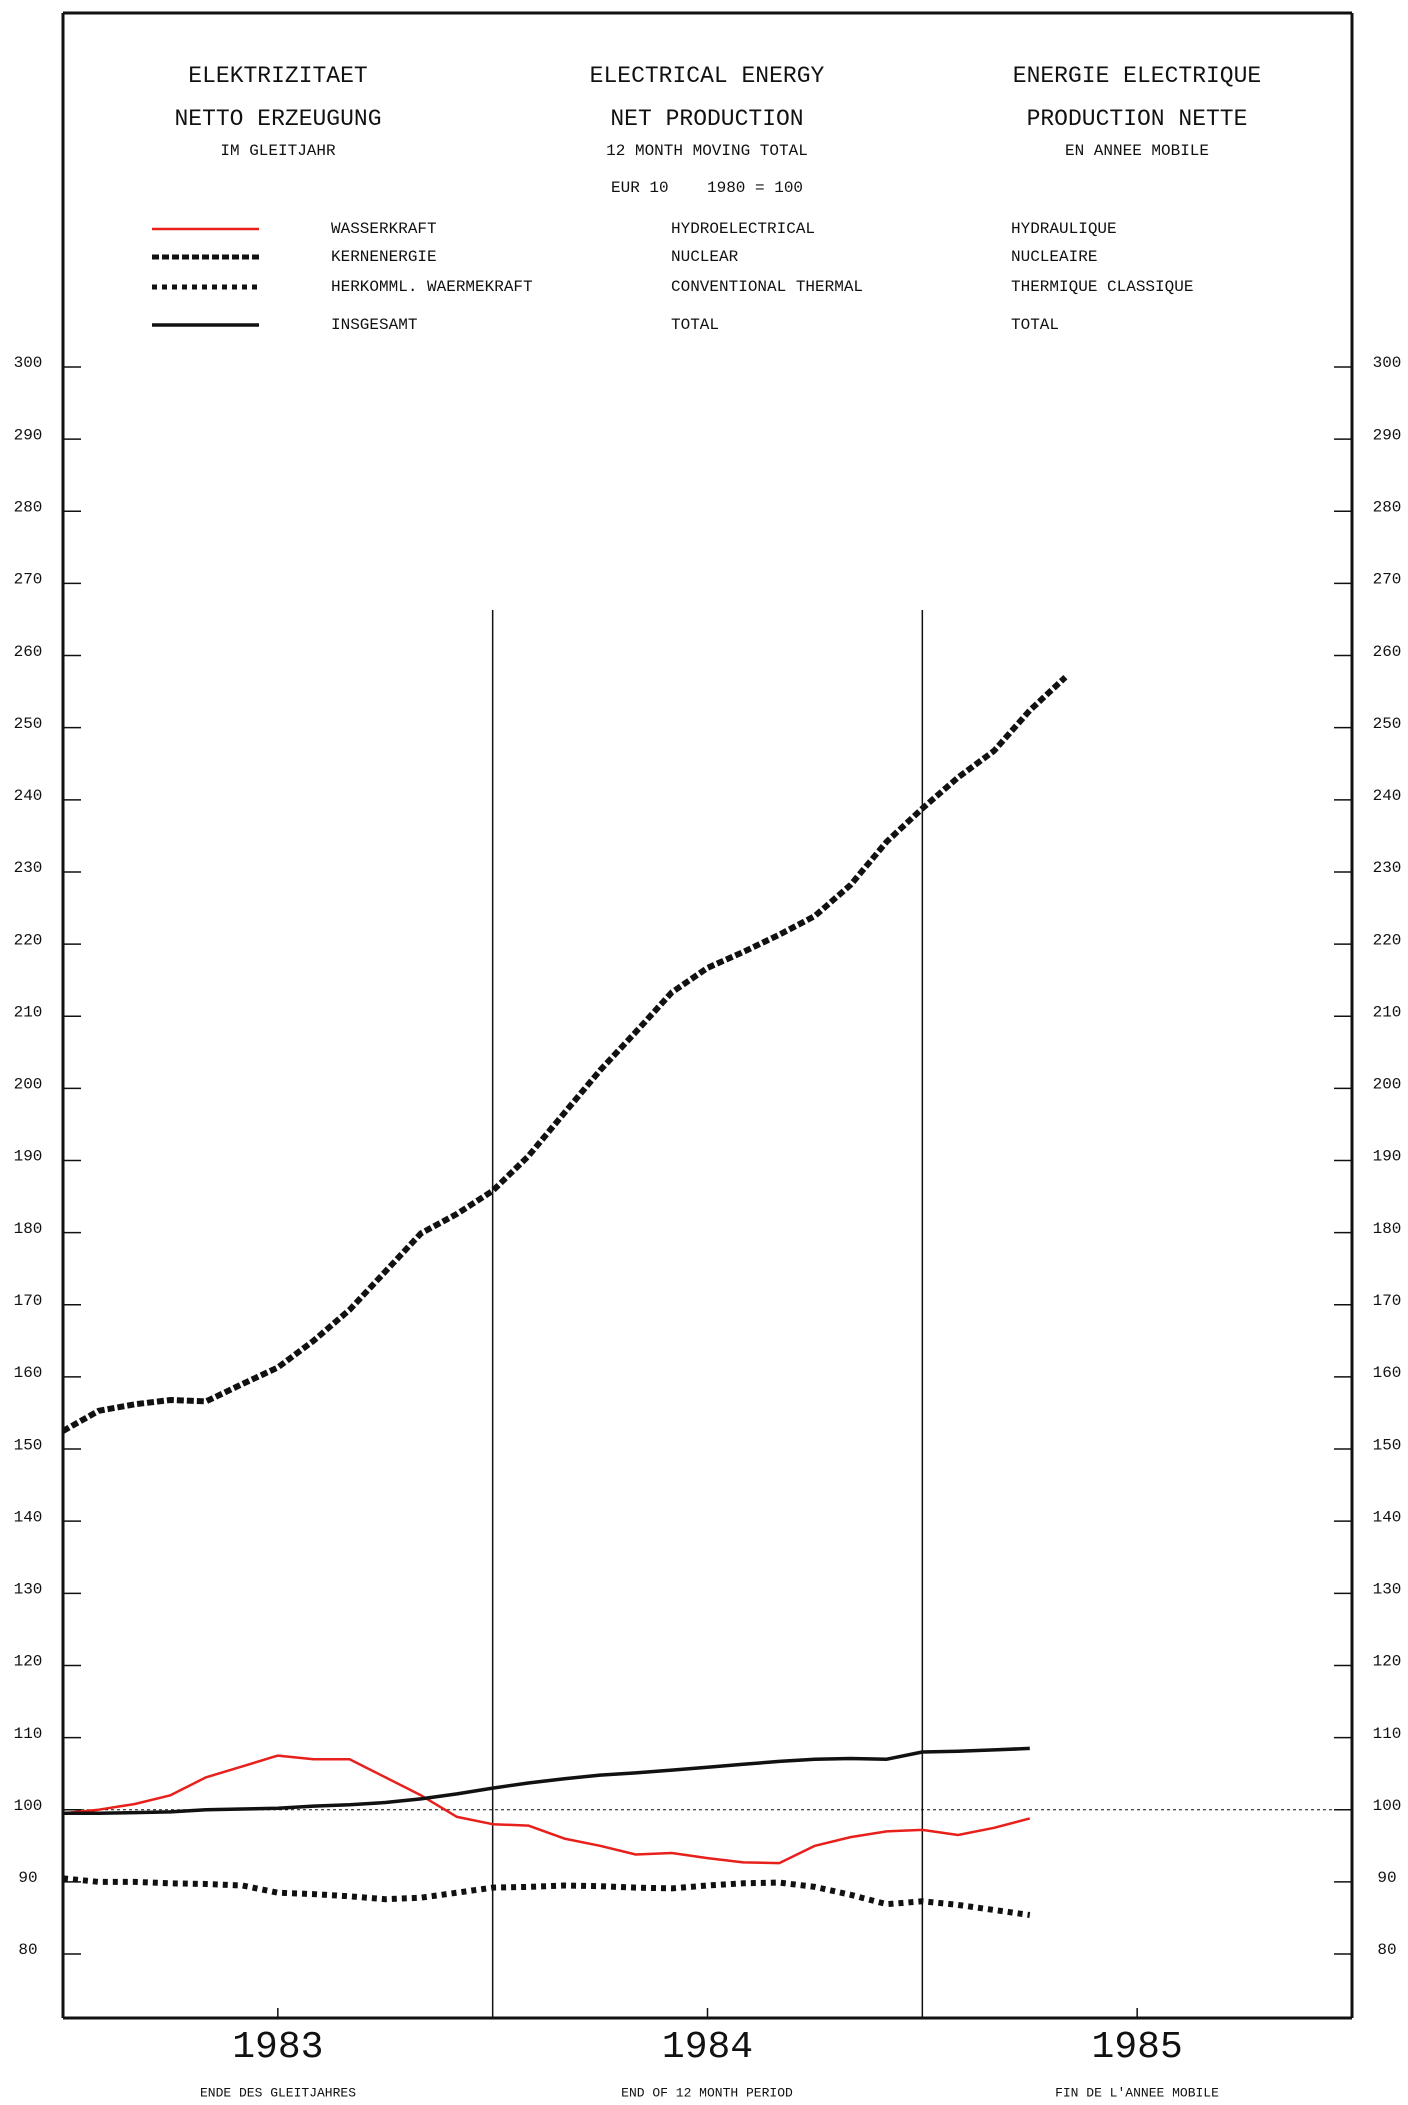 This screenshot has width=1408, height=2105. I want to click on y-tick-label-right: 220, so click(1387, 940).